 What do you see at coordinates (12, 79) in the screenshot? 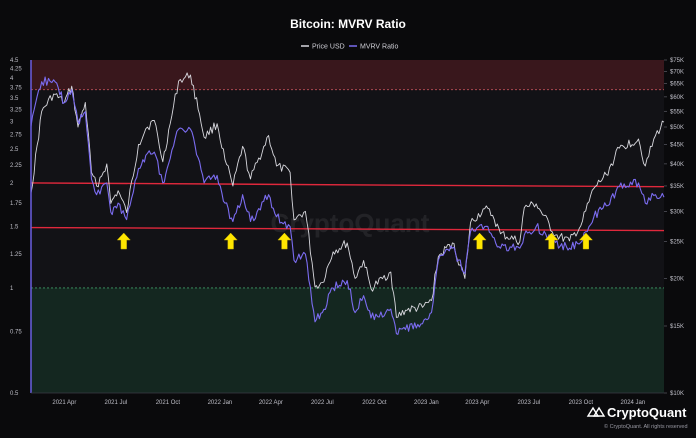
I see `y-left-tick-label: 4` at bounding box center [12, 79].